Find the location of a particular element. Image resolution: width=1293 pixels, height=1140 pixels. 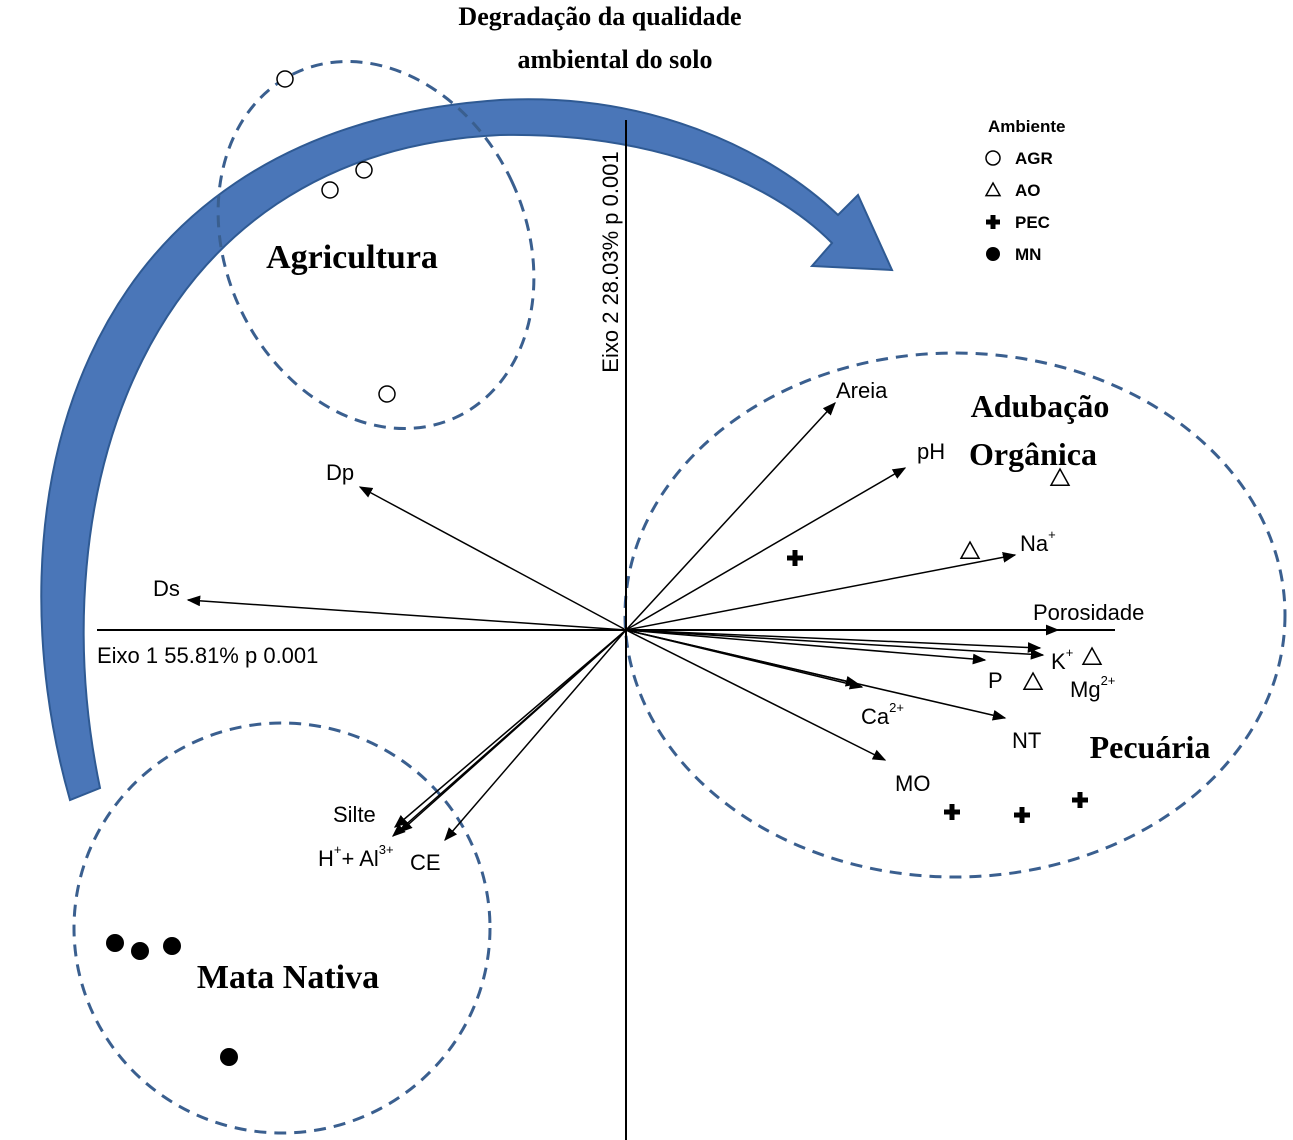

variable-label: pH is located at coordinates (931, 451).